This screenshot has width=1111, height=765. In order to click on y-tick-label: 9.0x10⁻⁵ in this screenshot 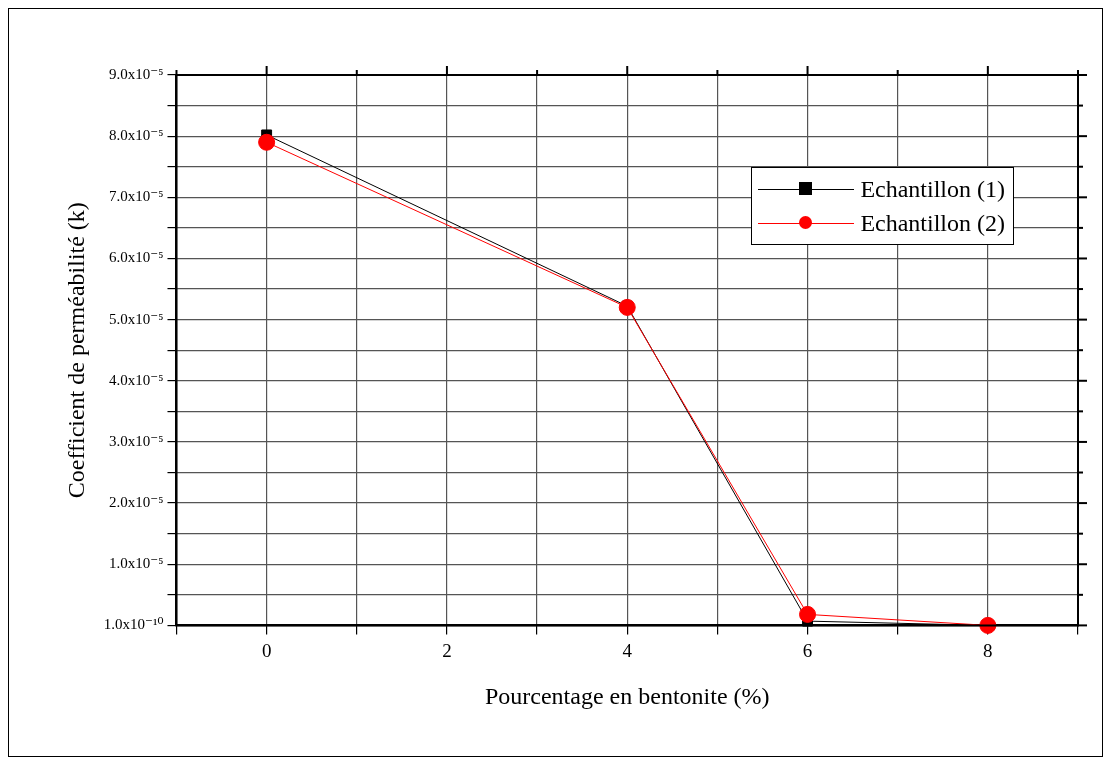, I will do `click(136, 73)`.